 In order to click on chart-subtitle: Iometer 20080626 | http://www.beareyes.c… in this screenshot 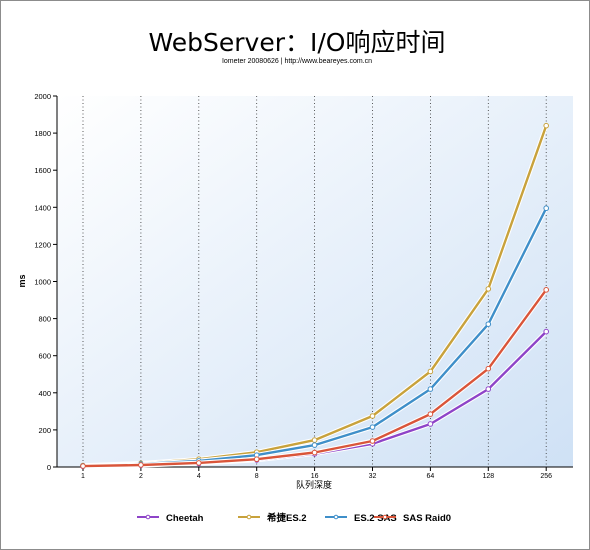, I will do `click(297, 61)`.